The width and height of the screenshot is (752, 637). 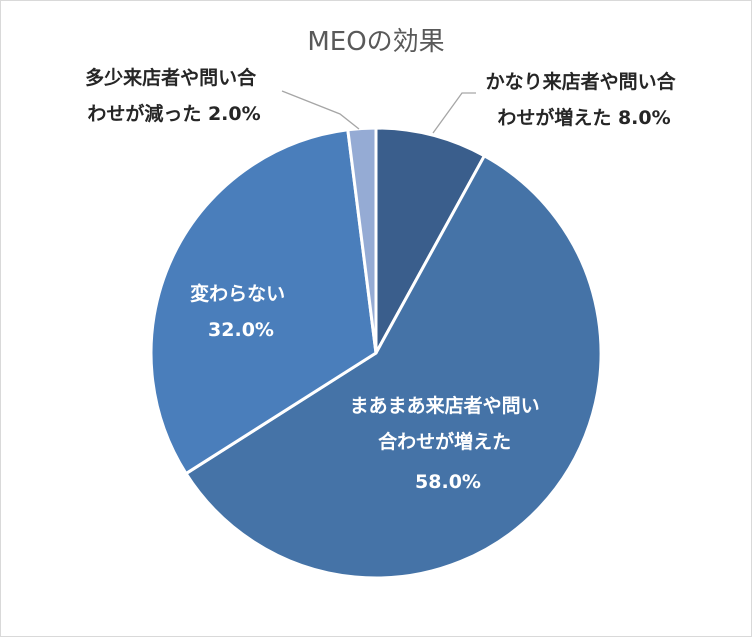 I want to click on chart-title: MEOの効果, so click(x=375, y=42).